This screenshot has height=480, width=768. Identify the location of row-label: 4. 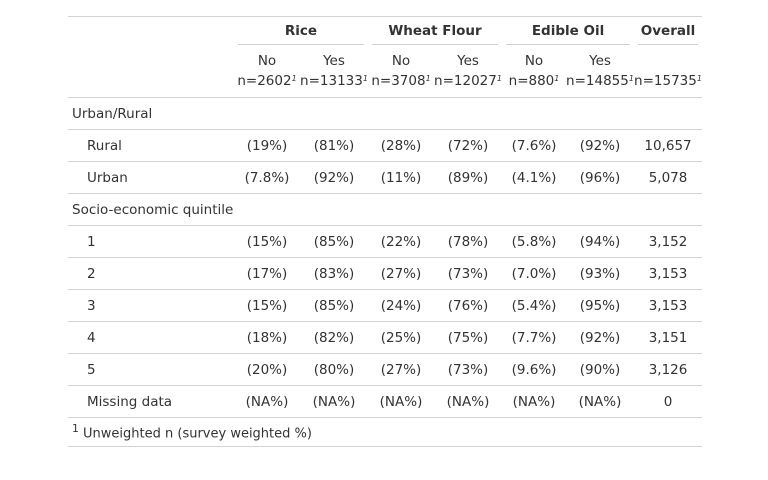
(151, 337).